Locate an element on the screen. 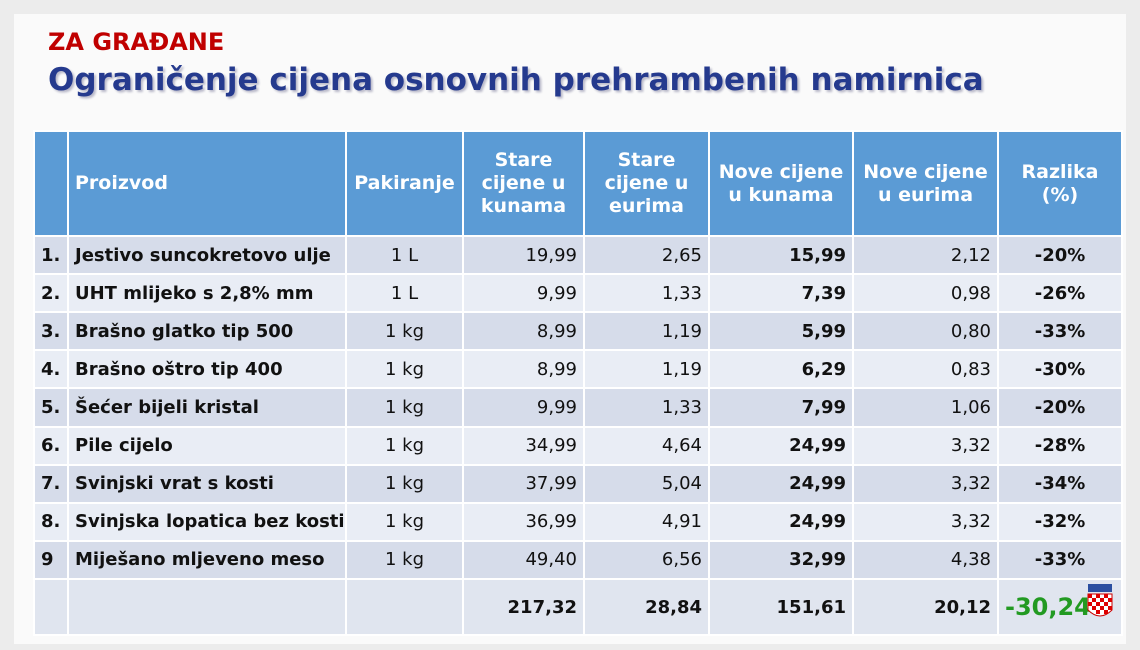 The image size is (1140, 650). cell: 4. is located at coordinates (51, 369).